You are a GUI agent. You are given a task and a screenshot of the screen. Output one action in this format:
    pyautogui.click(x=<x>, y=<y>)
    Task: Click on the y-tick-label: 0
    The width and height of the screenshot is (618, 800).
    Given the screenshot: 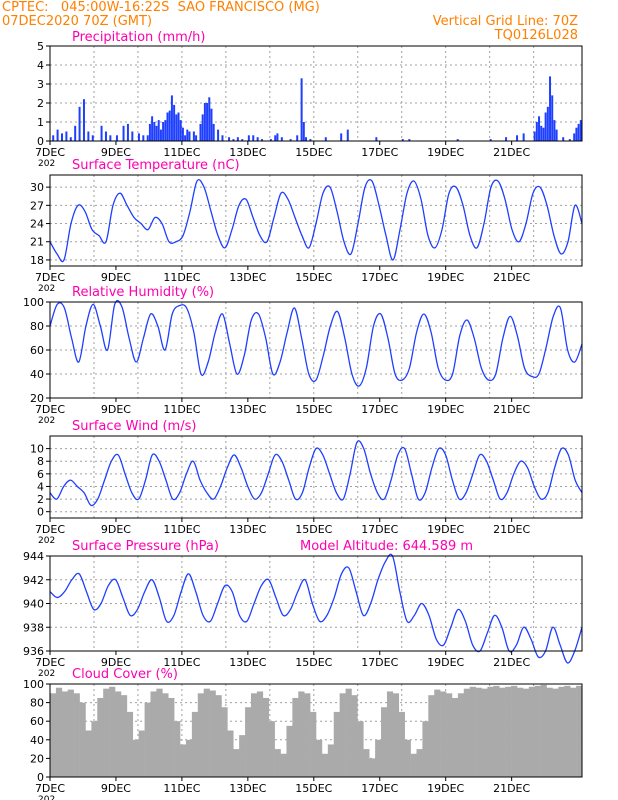 What is the action you would take?
    pyautogui.click(x=40, y=777)
    